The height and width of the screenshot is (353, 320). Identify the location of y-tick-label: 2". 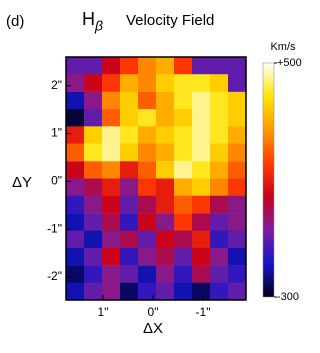
(56, 85).